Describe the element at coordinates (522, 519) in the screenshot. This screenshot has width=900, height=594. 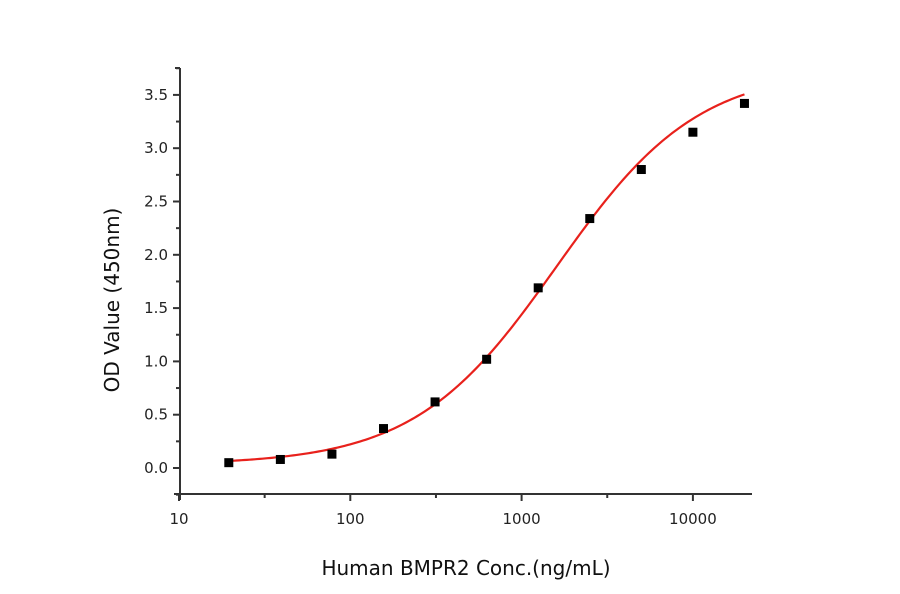
I see `x-tick-label: 1000` at that location.